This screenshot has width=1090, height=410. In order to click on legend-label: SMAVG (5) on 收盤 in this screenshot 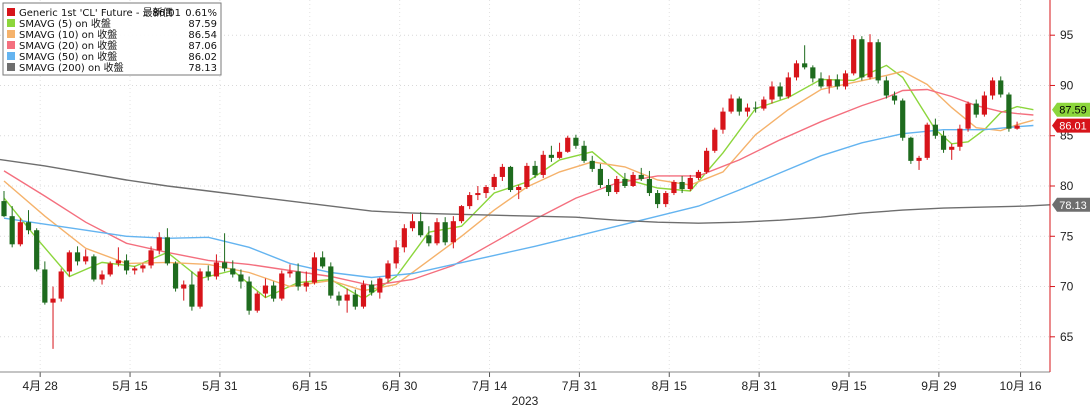, I will do `click(65, 23)`.